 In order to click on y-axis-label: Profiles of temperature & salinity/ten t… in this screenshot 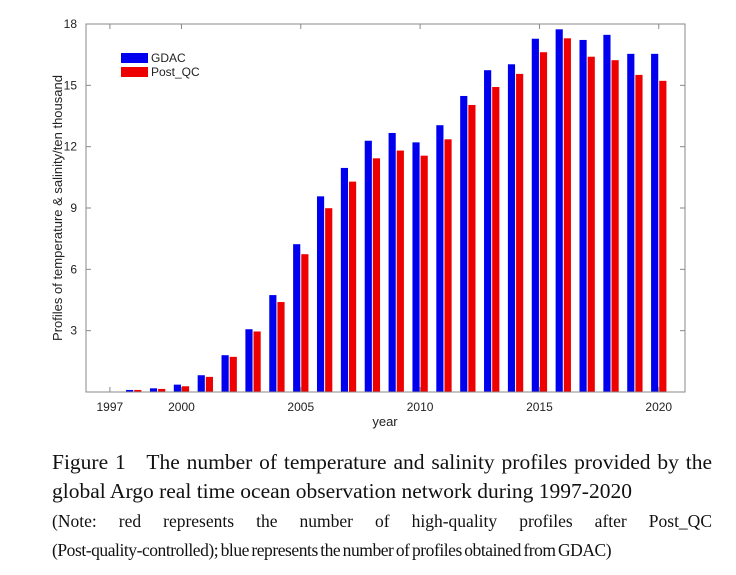, I will do `click(57, 208)`.